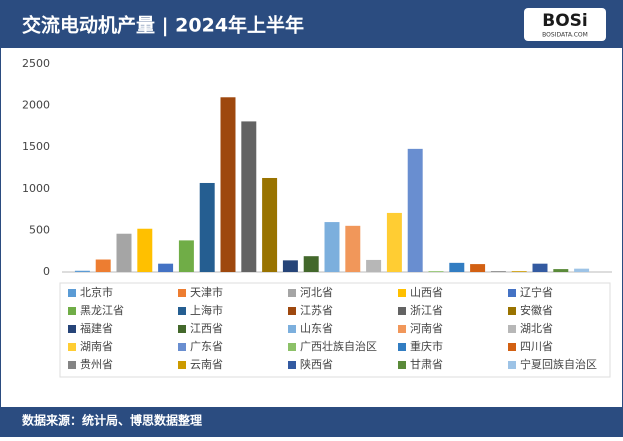 The height and width of the screenshot is (441, 623). Describe the element at coordinates (96, 328) in the screenshot. I see `legend-label: 福建省` at that location.